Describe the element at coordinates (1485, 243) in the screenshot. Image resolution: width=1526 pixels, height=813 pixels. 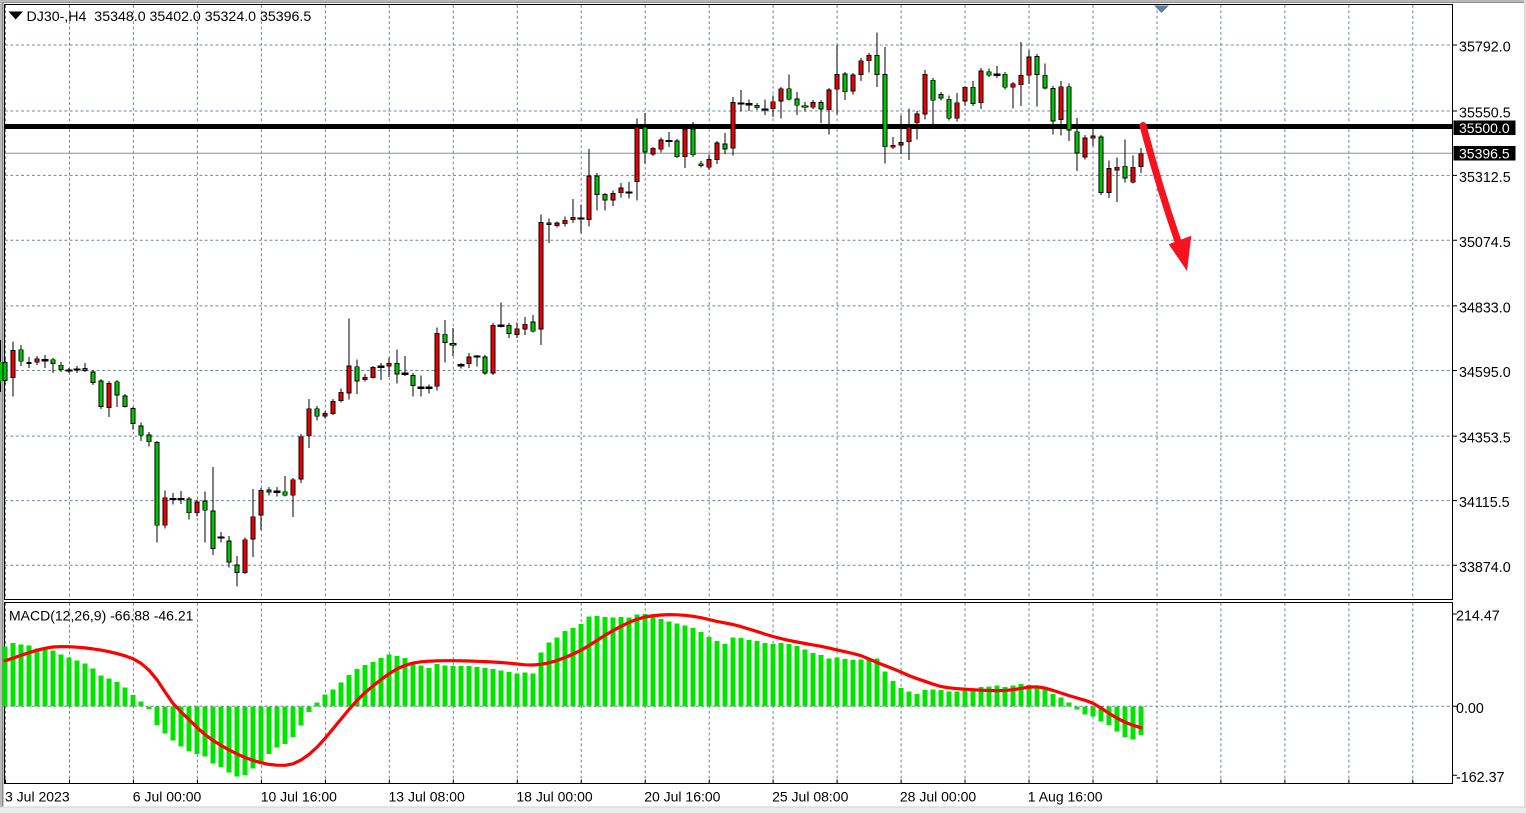
I see `svg-text: 35074.5` at that location.